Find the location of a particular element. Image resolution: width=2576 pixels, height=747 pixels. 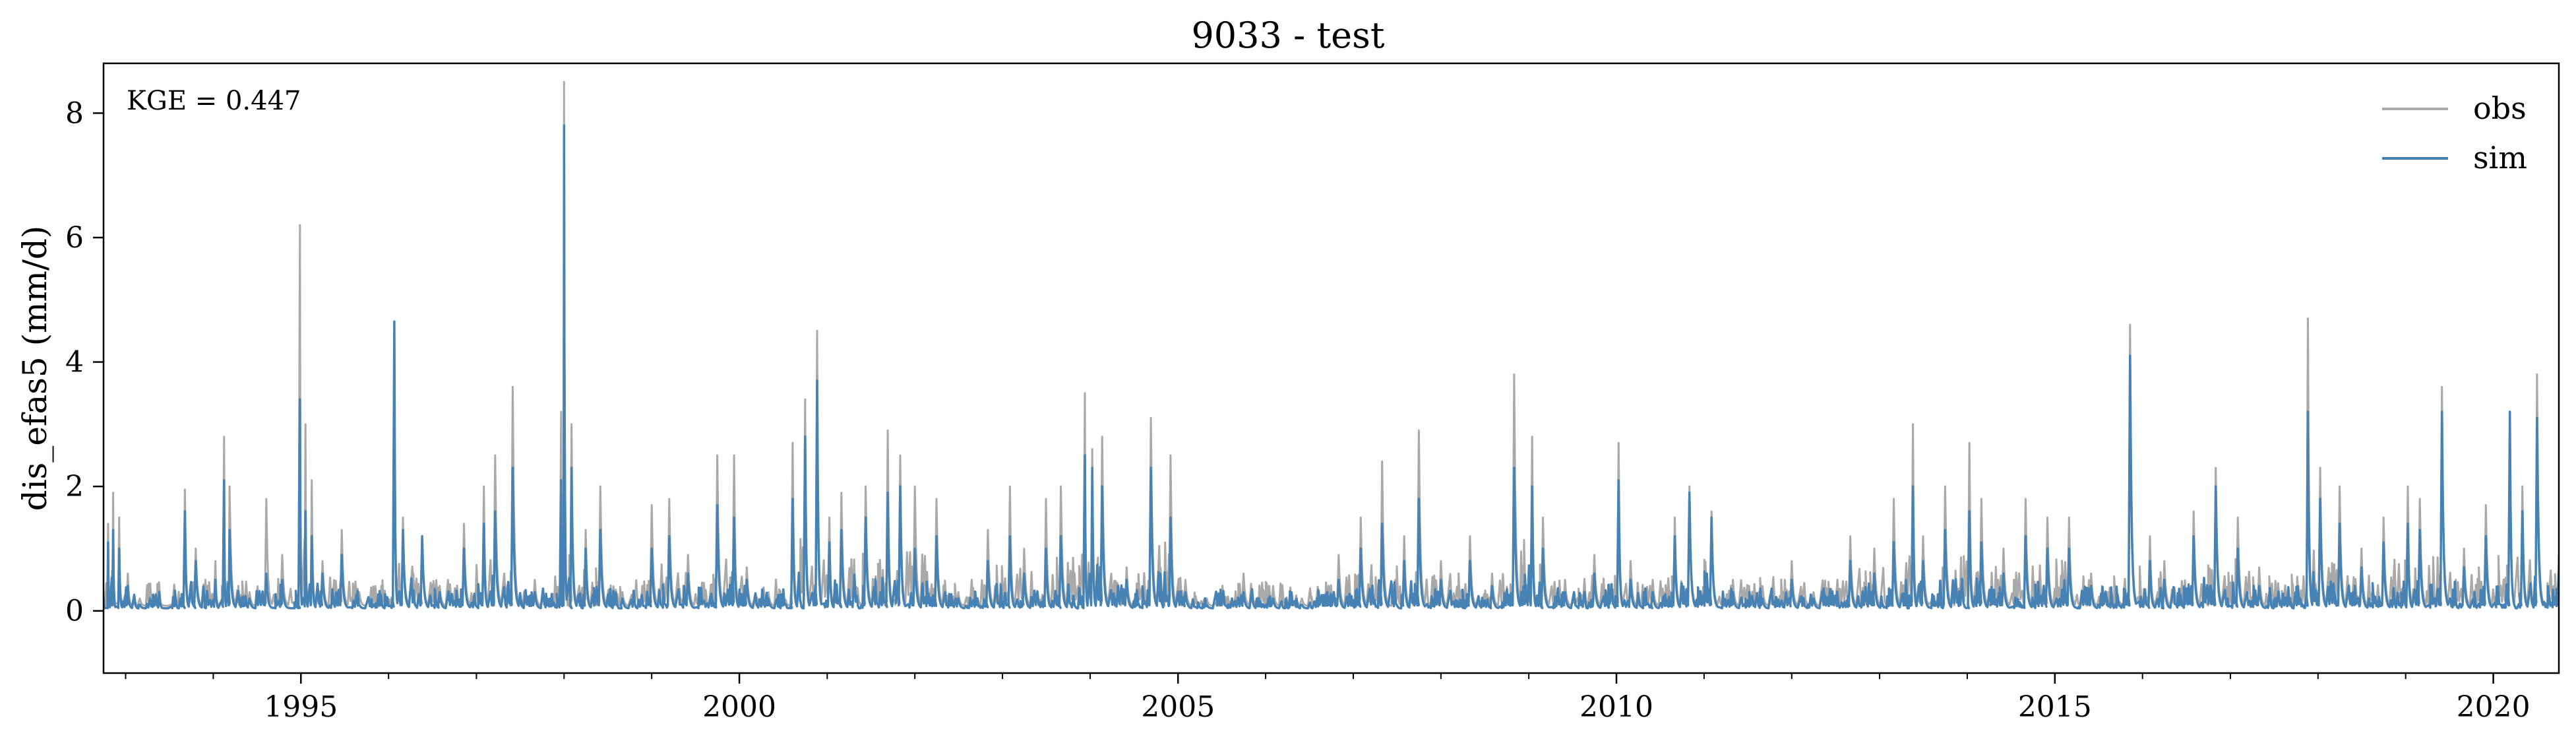

x-tick-label: 2005 is located at coordinates (1178, 707).